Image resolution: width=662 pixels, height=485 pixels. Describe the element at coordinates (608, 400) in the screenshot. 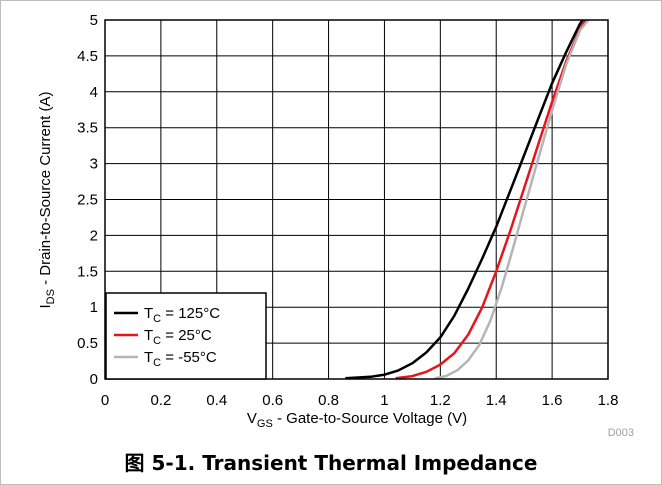

I see `x-tick-label: 1.8` at that location.